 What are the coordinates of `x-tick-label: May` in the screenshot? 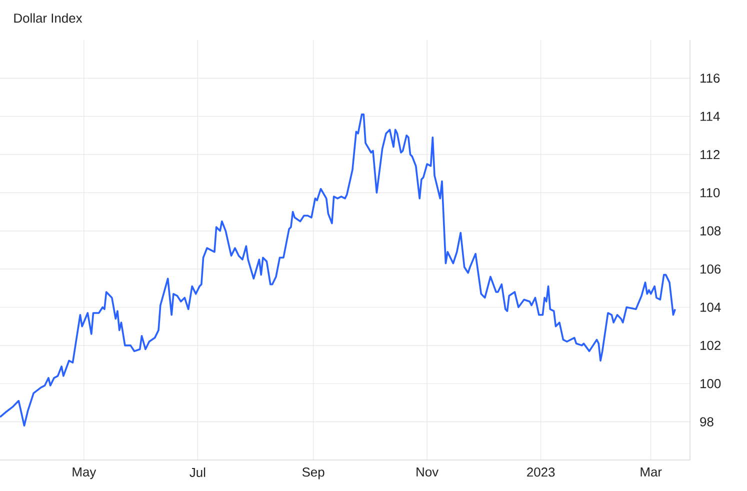 It's located at (84, 474).